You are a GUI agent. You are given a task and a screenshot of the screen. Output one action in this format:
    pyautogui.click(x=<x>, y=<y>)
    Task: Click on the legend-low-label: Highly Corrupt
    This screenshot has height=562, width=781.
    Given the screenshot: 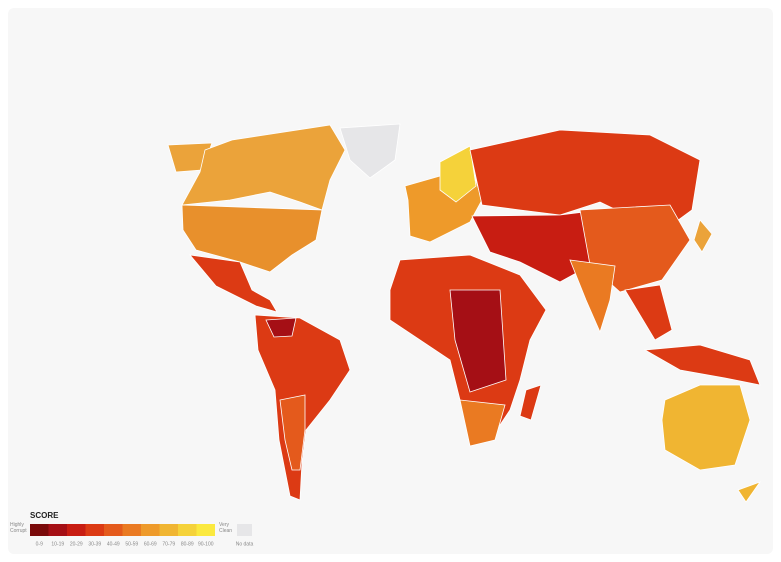 What is the action you would take?
    pyautogui.click(x=18, y=528)
    